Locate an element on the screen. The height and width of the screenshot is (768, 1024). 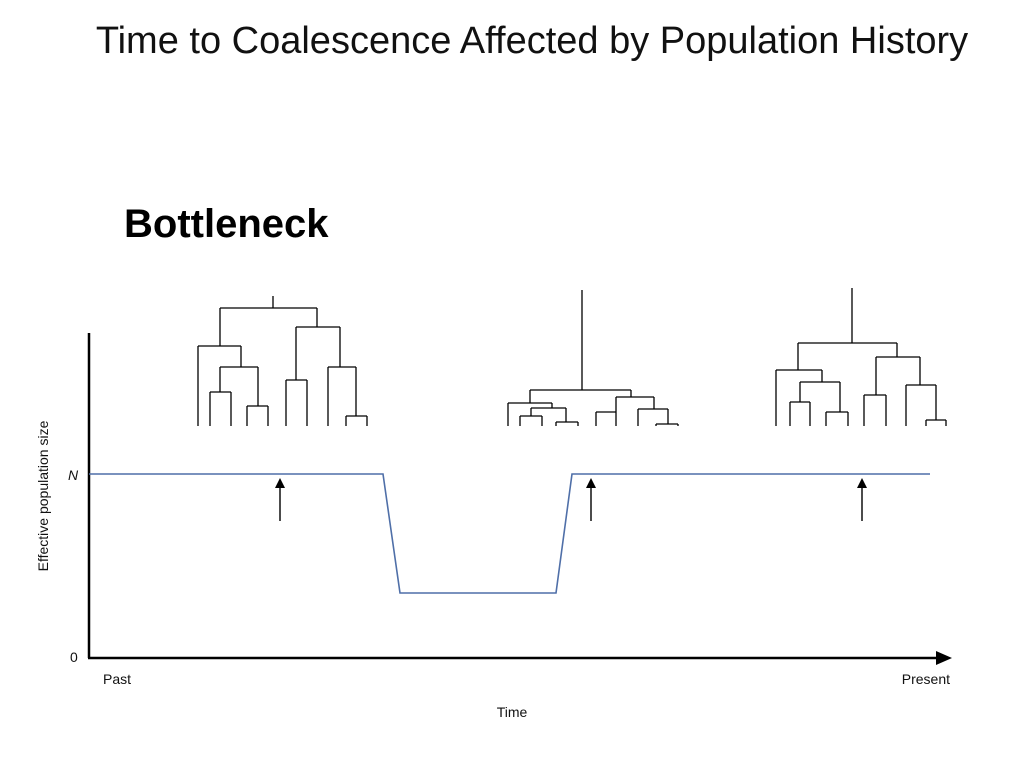
y-axis-label: Effective population size is located at coordinates (43, 495).